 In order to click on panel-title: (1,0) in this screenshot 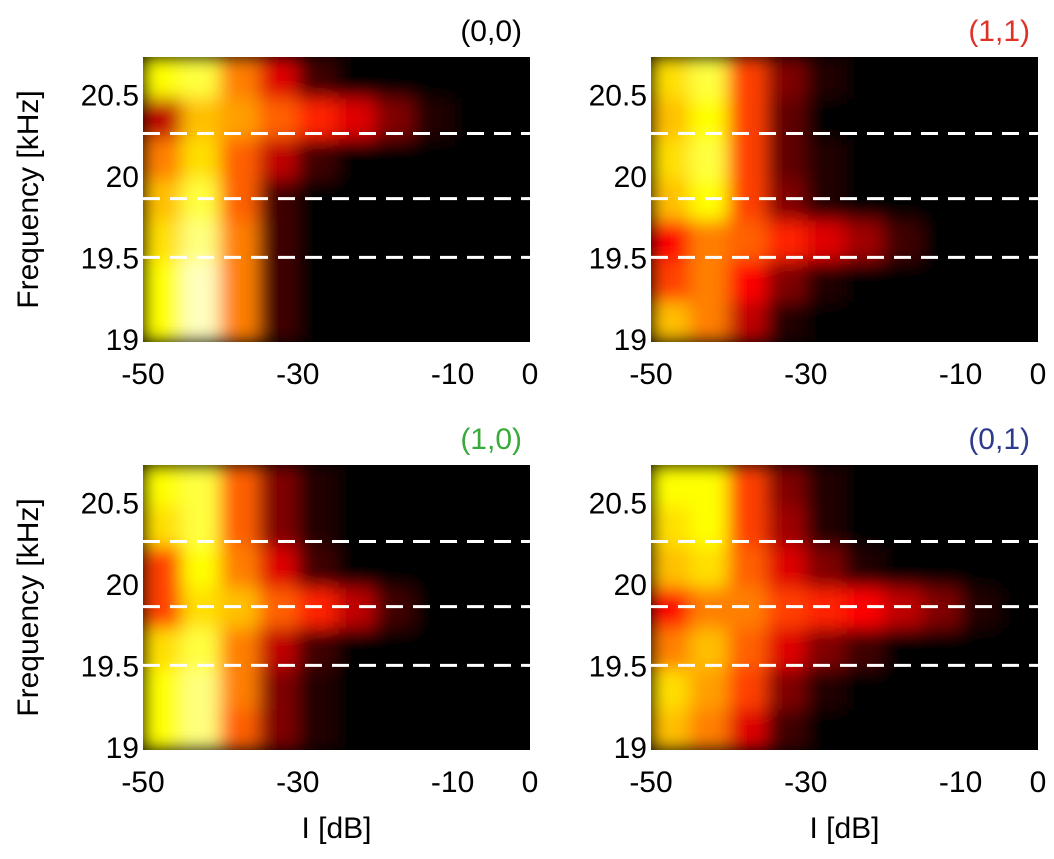, I will do `click(491, 439)`.